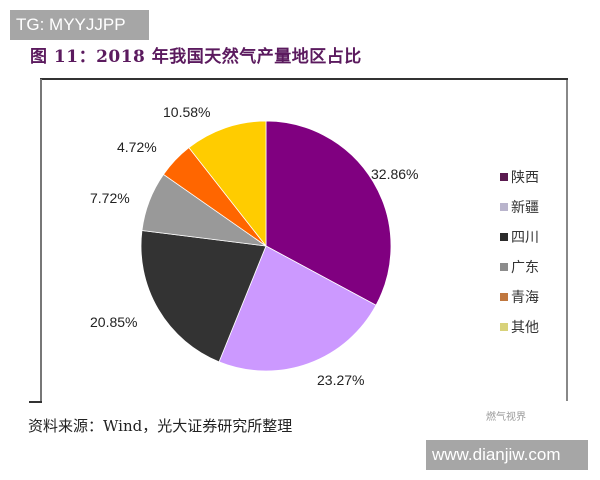 This screenshot has width=600, height=480. I want to click on pie-slice-陕西, so click(328, 213).